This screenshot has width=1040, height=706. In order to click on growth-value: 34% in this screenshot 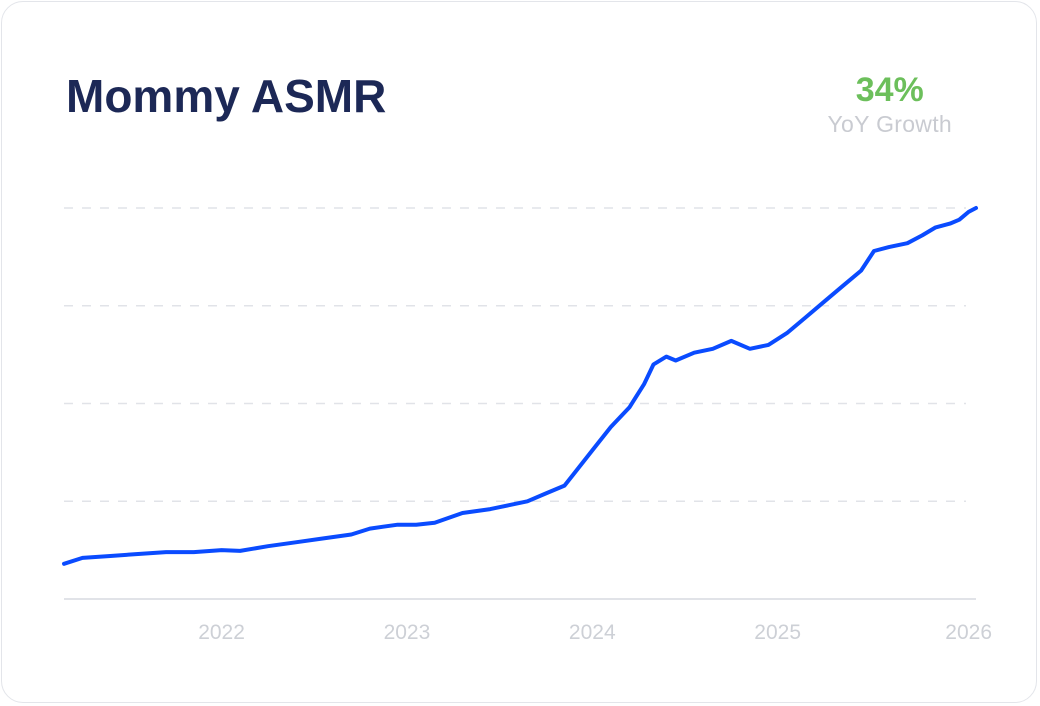, I will do `click(889, 90)`.